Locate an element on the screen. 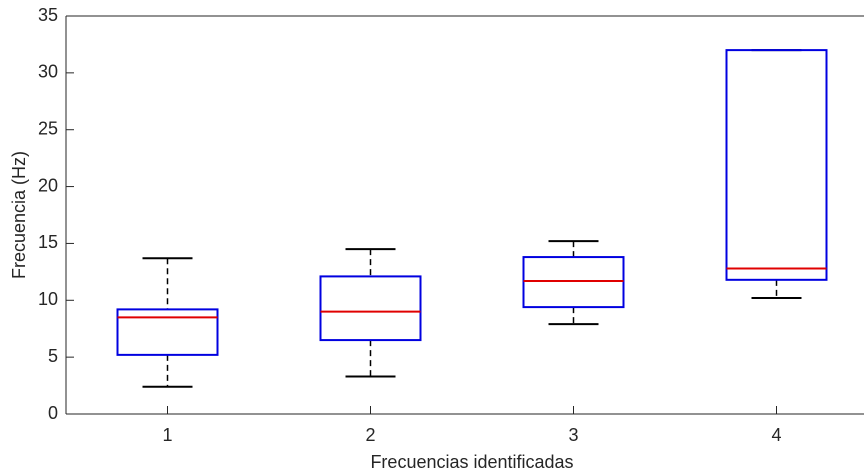 The height and width of the screenshot is (475, 864). y-tick-label: 25 is located at coordinates (48, 128).